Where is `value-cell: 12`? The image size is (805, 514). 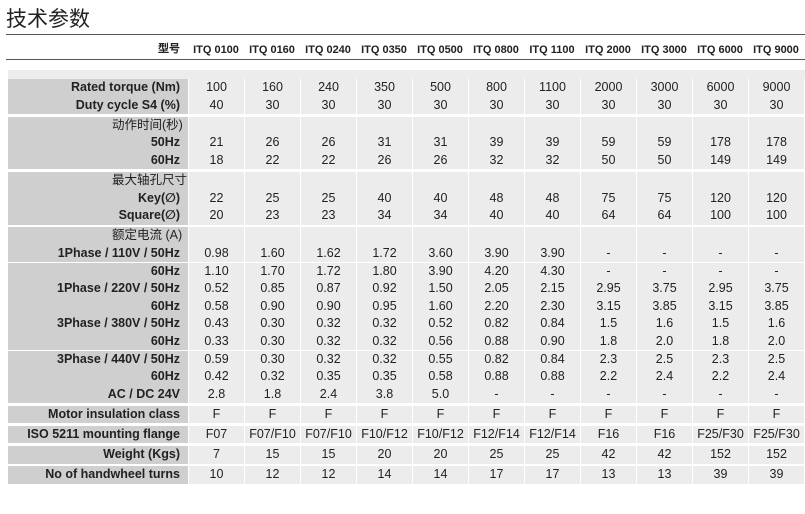 value-cell: 12 is located at coordinates (328, 475).